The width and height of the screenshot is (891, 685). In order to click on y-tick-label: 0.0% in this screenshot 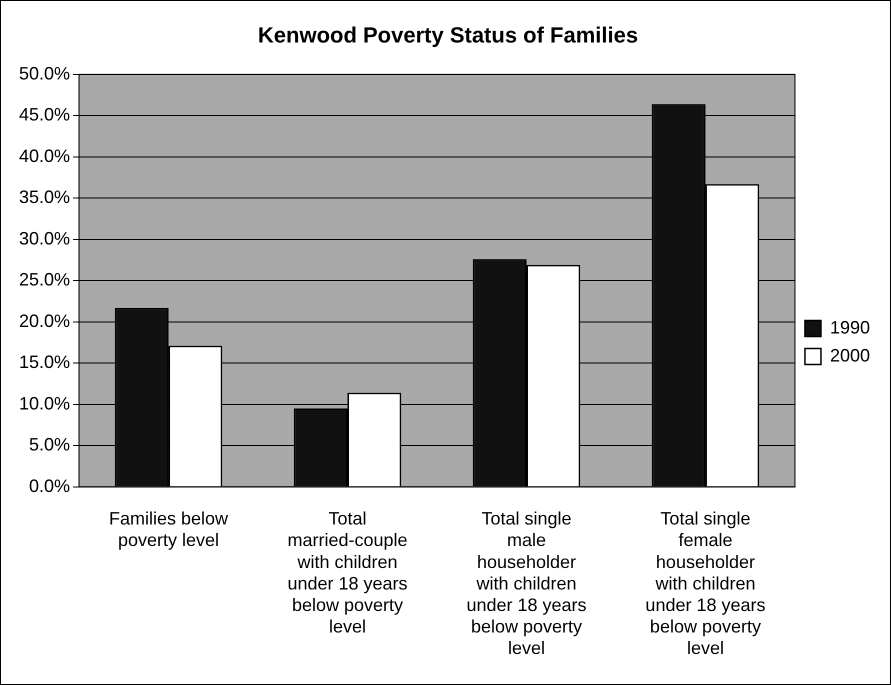, I will do `click(49, 486)`.